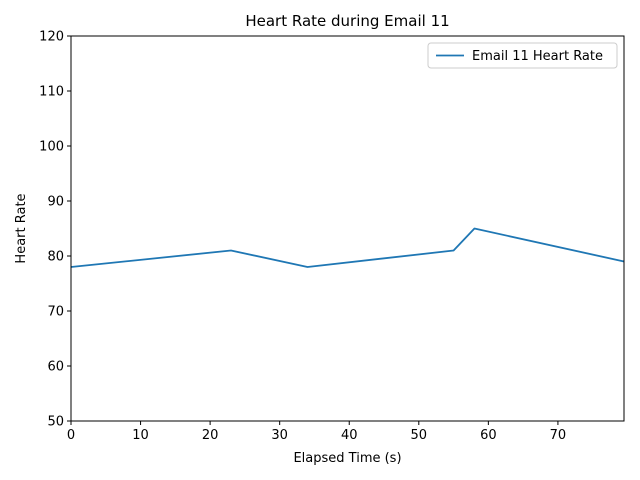 The height and width of the screenshot is (480, 640). What do you see at coordinates (55, 312) in the screenshot?
I see `y-tick-label: 70` at bounding box center [55, 312].